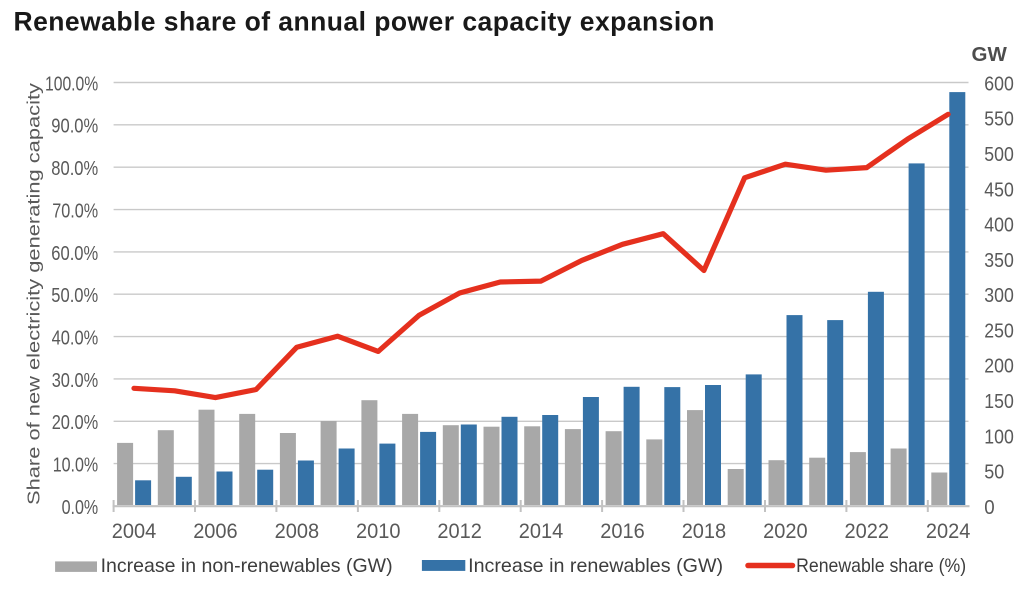 The width and height of the screenshot is (1024, 590). Describe the element at coordinates (75, 212) in the screenshot. I see `svg-text: 70.0%` at that location.